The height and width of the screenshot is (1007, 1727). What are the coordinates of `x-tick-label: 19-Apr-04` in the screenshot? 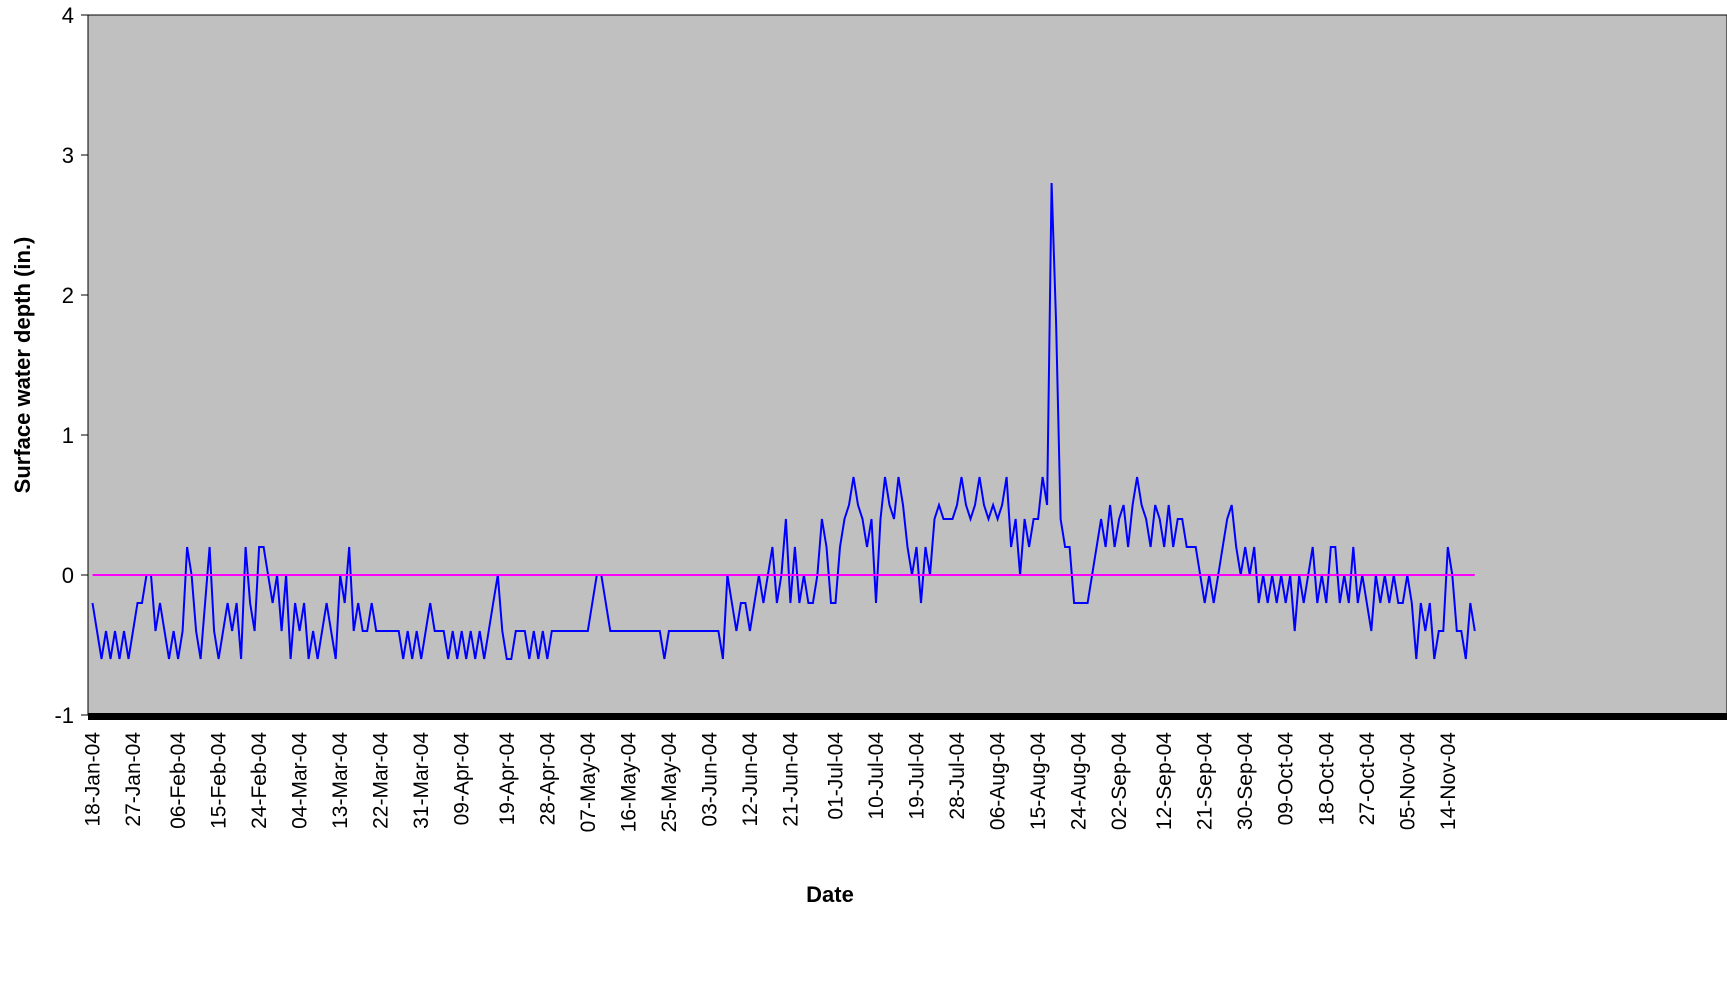 It's located at (507, 779).